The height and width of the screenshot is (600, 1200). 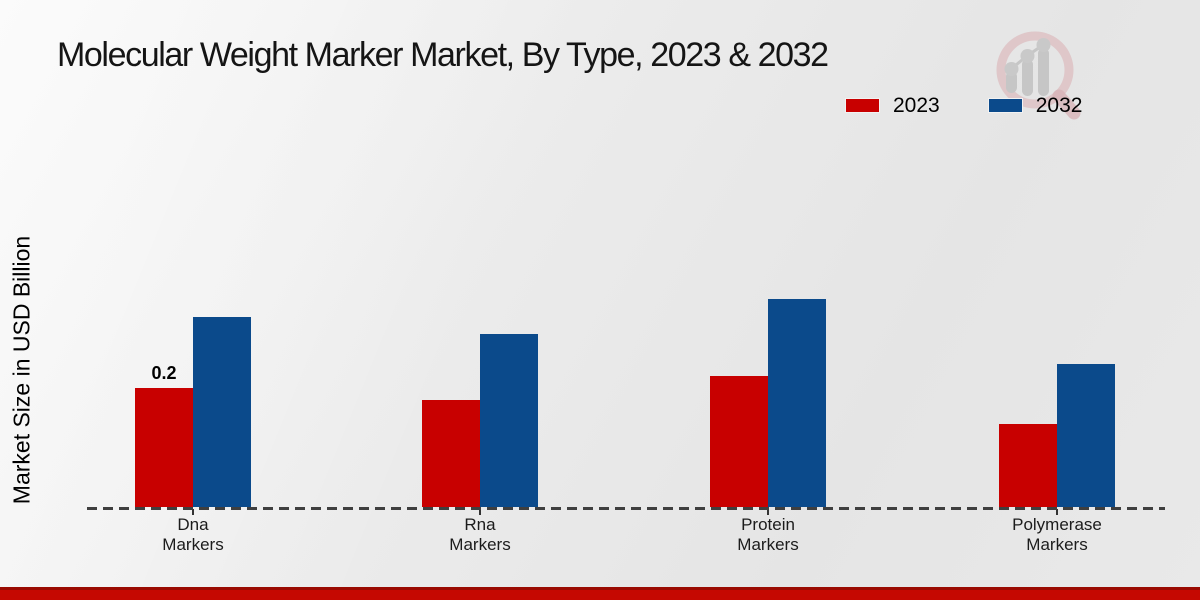 I want to click on legend-swatch-2023, so click(x=862, y=105).